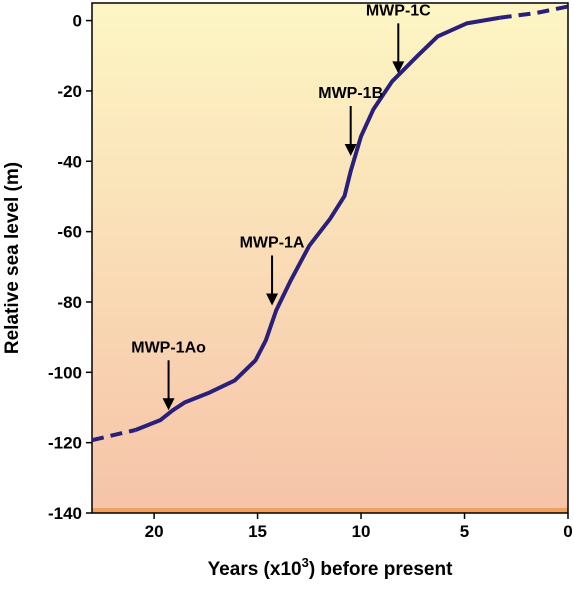 The image size is (574, 592). Describe the element at coordinates (464, 531) in the screenshot. I see `x-tick-label: 5` at that location.